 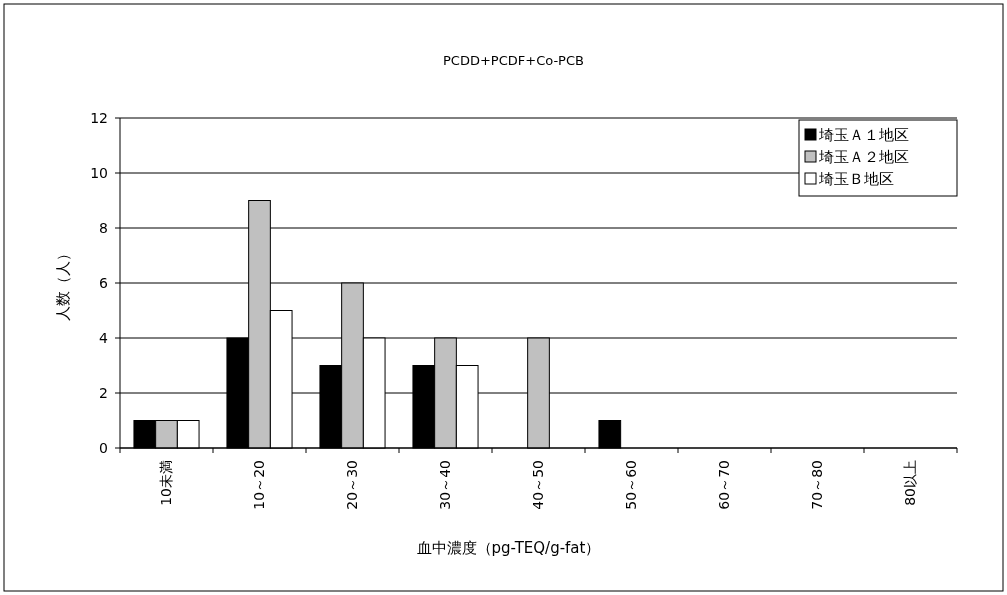 I want to click on x-tick-label: 60～70, so click(x=724, y=485).